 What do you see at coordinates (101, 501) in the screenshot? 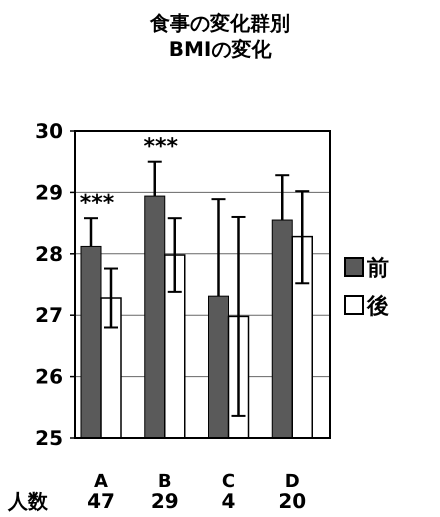
I see `text: 47` at bounding box center [101, 501].